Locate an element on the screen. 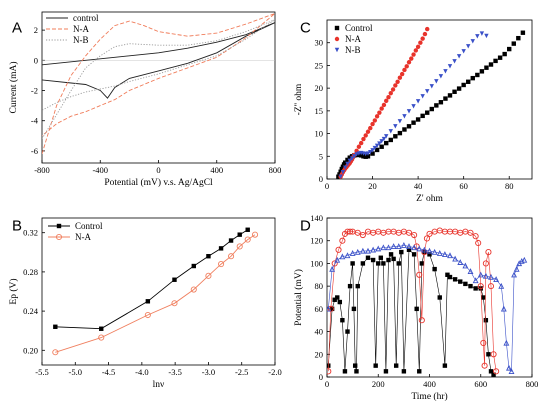 Image resolution: width=550 pixels, height=405 pixels. legend-marker is located at coordinates (59, 237).